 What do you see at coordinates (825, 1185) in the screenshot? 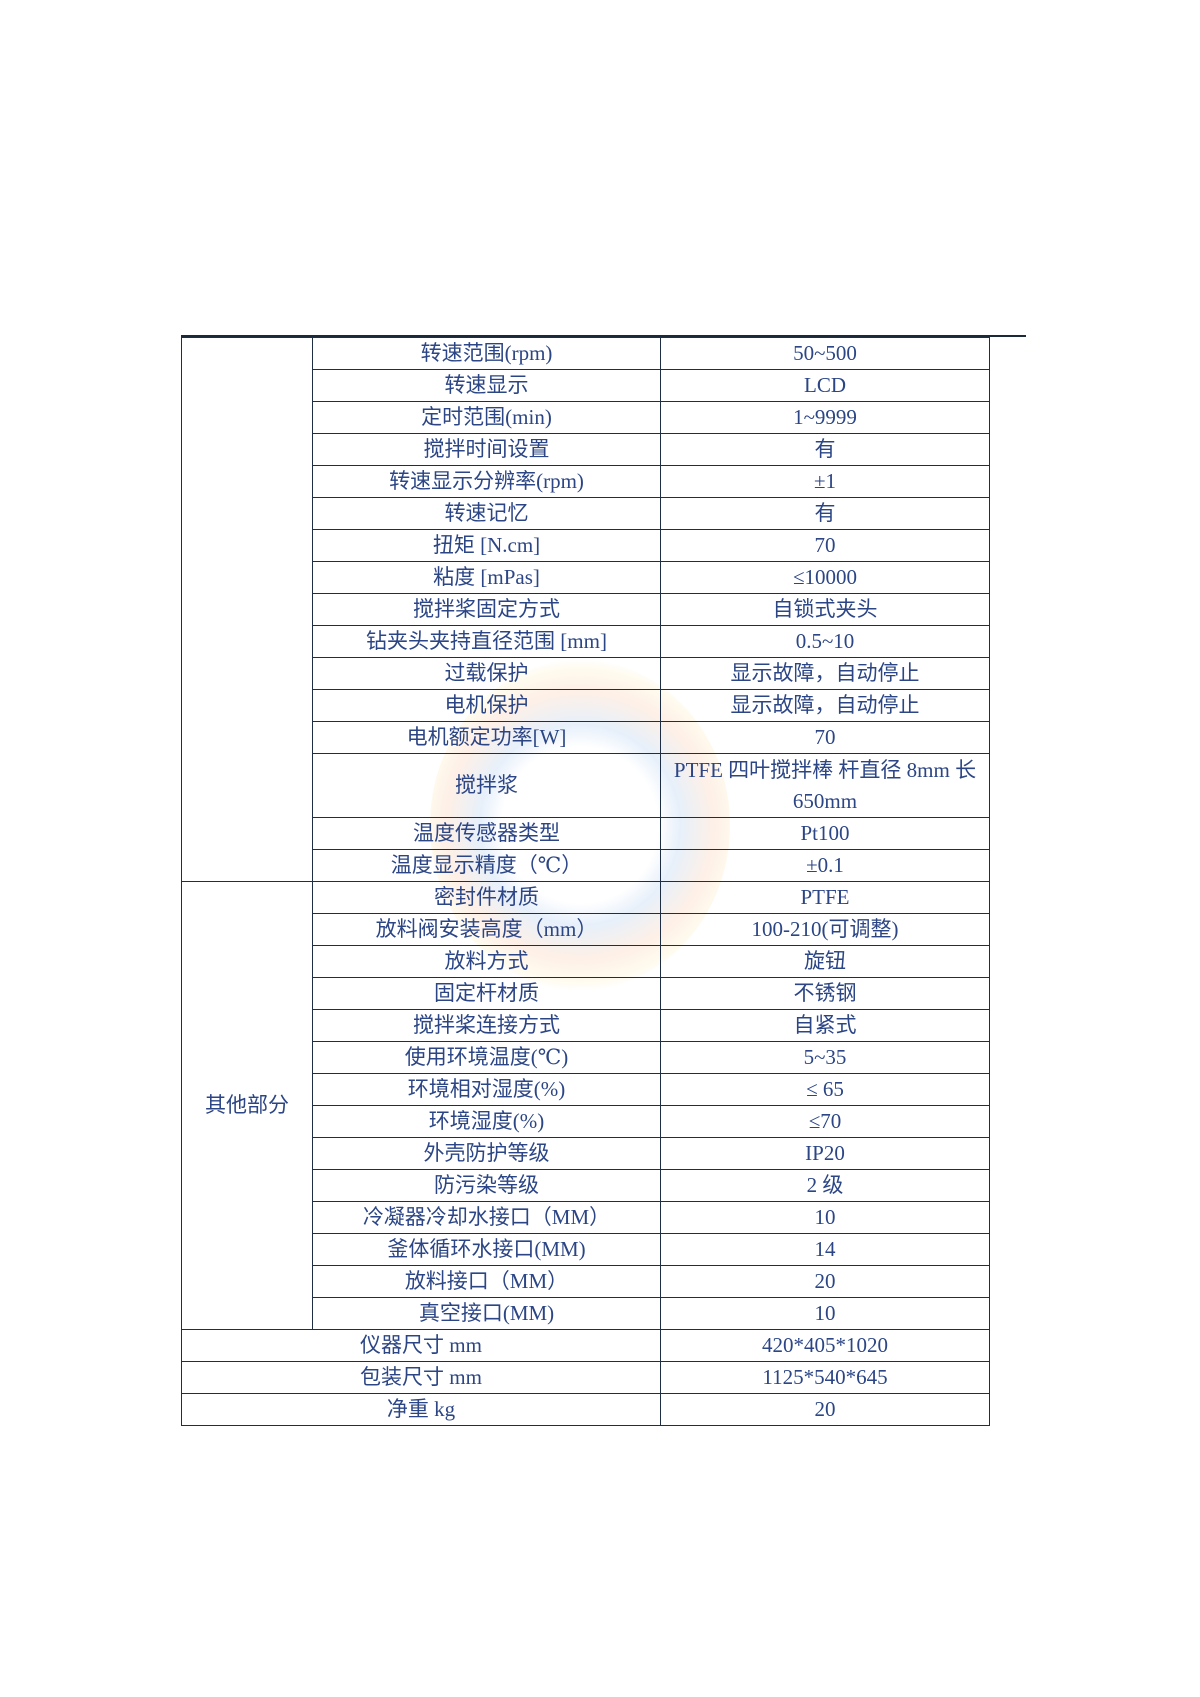
I see `value-cell: 2 级` at bounding box center [825, 1185].